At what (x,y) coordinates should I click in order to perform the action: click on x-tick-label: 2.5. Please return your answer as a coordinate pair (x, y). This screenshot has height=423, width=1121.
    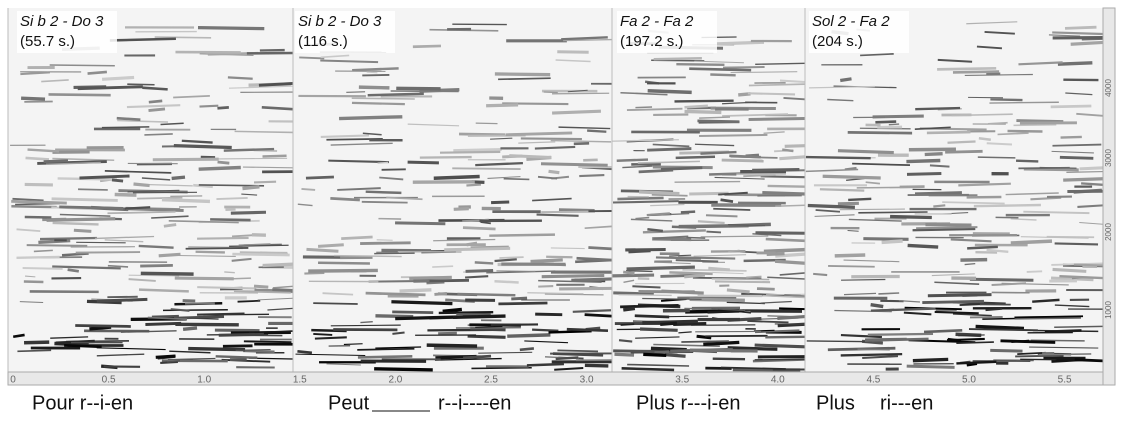
    Looking at the image, I should click on (491, 380).